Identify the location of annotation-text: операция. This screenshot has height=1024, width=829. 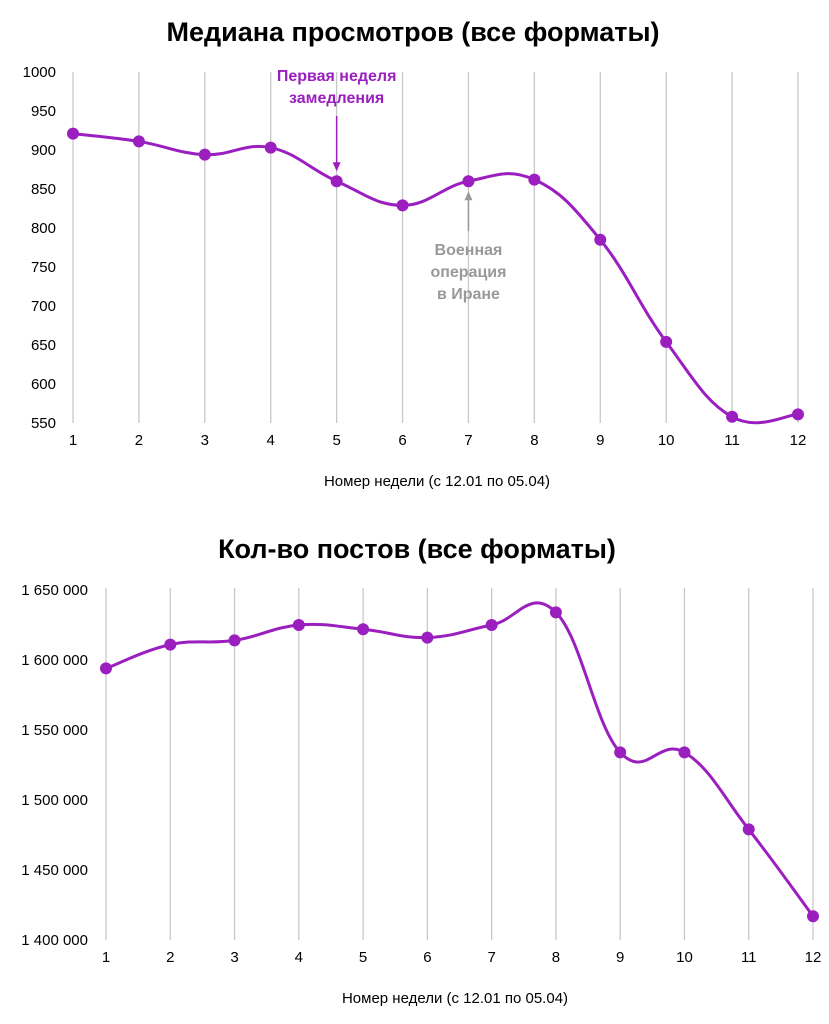
(468, 272).